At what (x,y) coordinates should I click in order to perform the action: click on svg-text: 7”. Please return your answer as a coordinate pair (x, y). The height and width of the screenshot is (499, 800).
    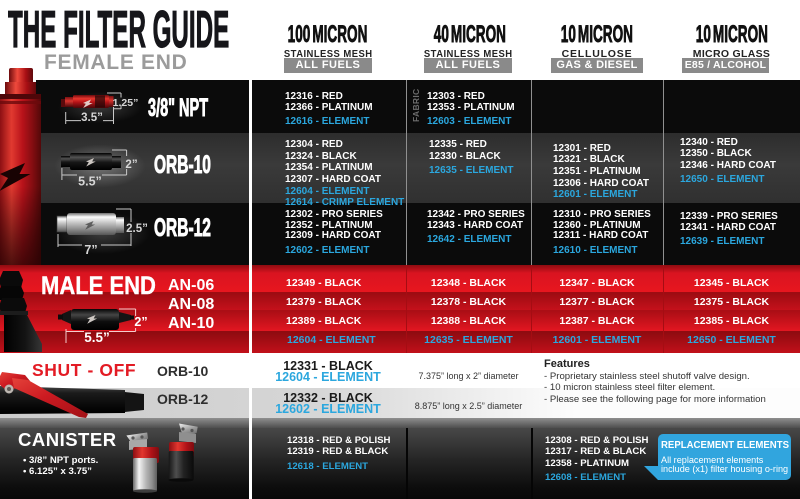
    Looking at the image, I should click on (90, 249).